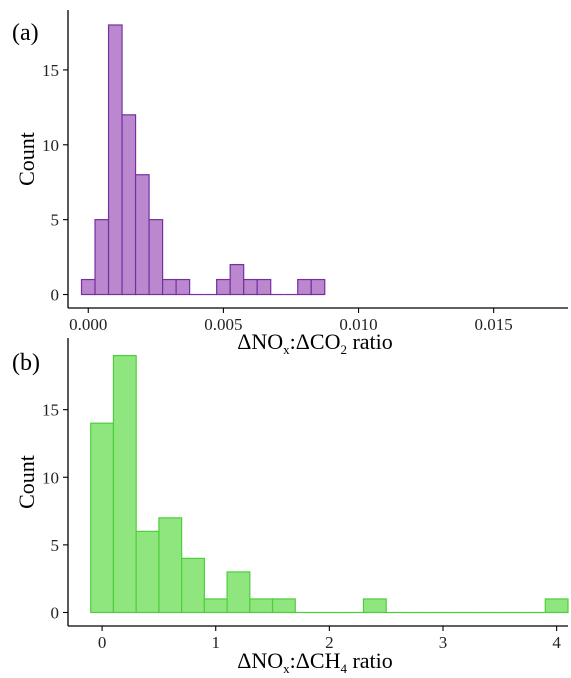  What do you see at coordinates (443, 642) in the screenshot?
I see `x-tick-label: 3` at bounding box center [443, 642].